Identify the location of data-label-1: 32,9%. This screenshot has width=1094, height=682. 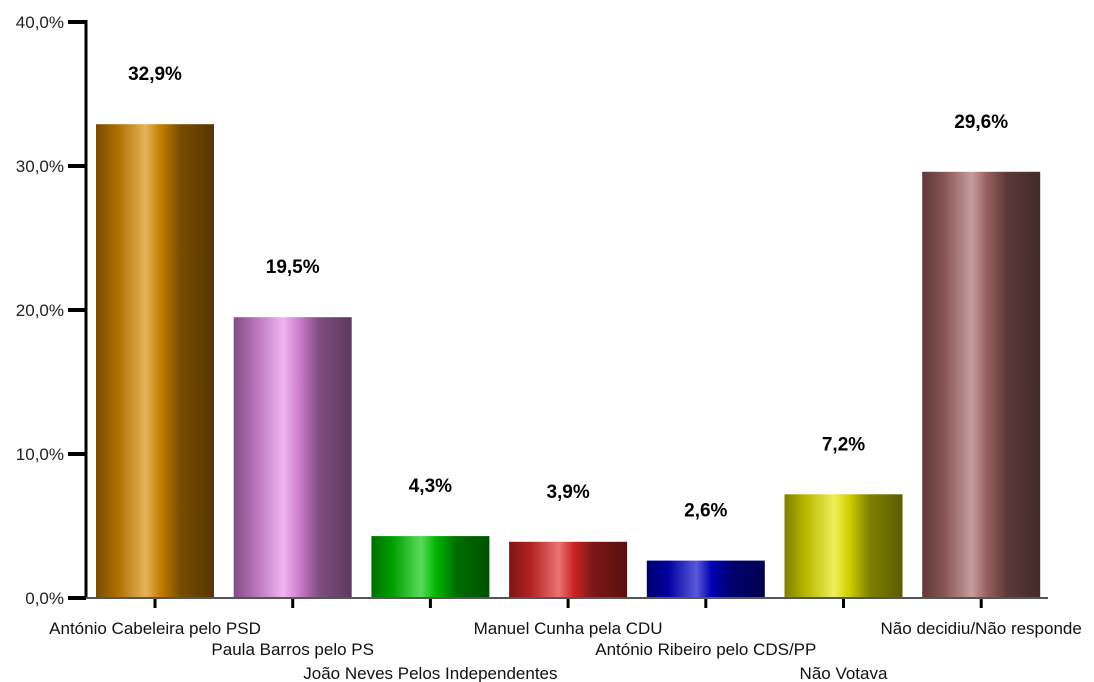
(155, 74).